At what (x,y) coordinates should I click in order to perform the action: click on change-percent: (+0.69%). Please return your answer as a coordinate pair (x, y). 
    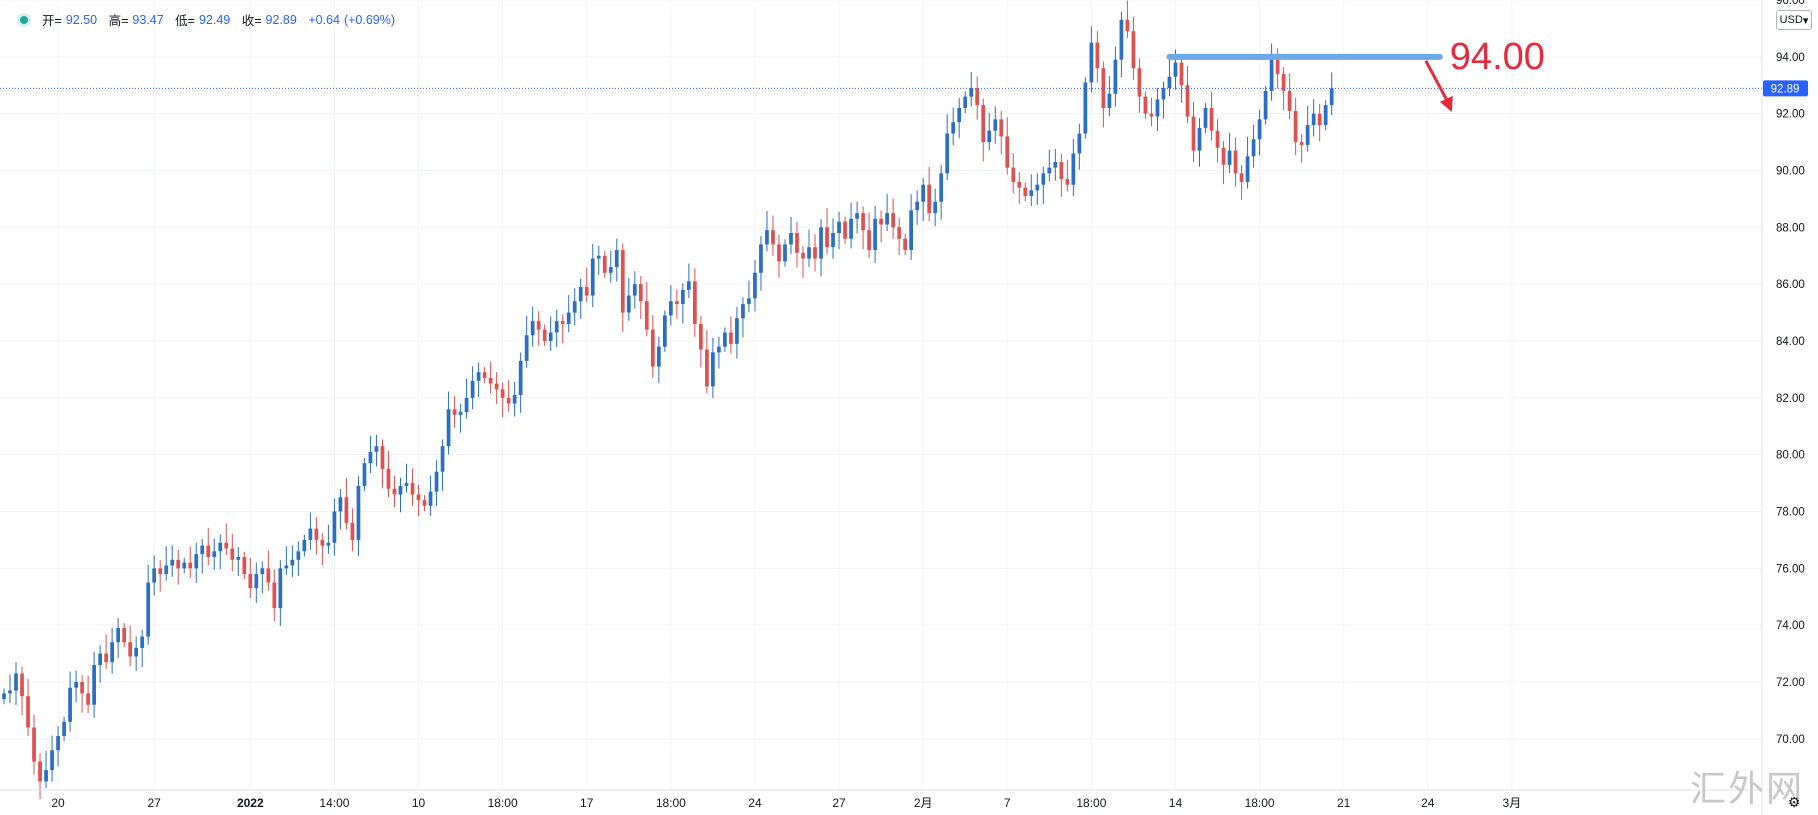
    Looking at the image, I should click on (369, 19).